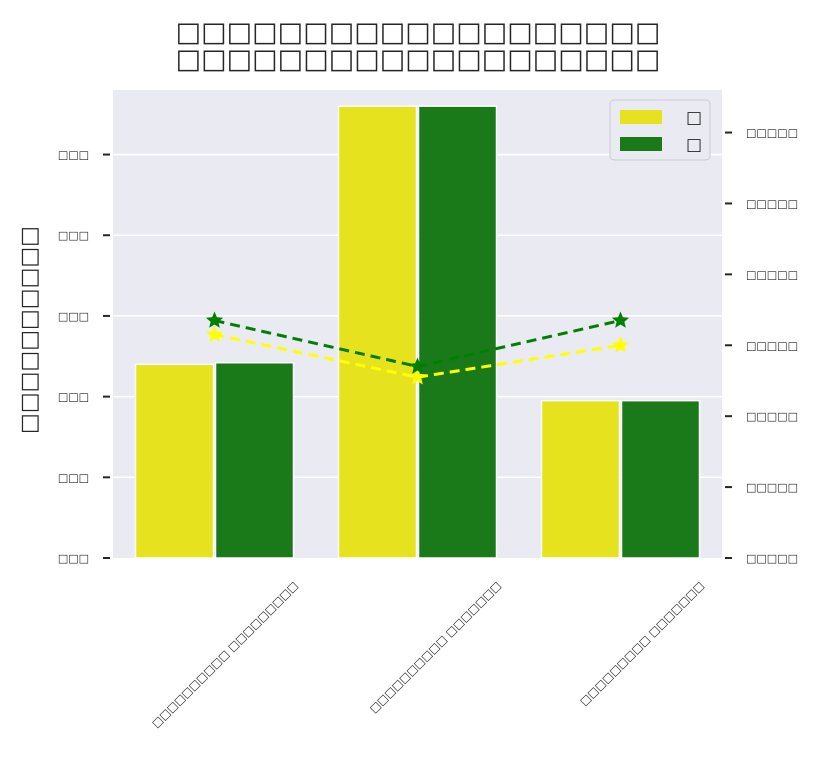 This screenshot has height=774, width=831. Describe the element at coordinates (29, 330) in the screenshot. I see `y-axis-label: □□□□□□□□□□` at that location.